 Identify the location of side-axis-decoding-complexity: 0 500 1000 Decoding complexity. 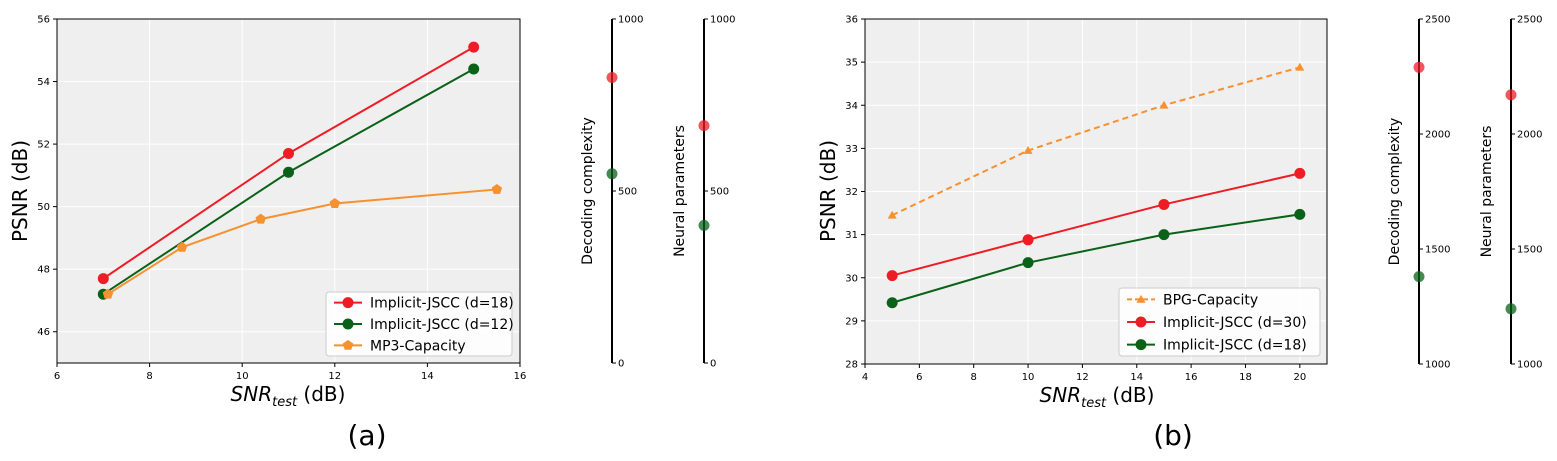
(611, 192).